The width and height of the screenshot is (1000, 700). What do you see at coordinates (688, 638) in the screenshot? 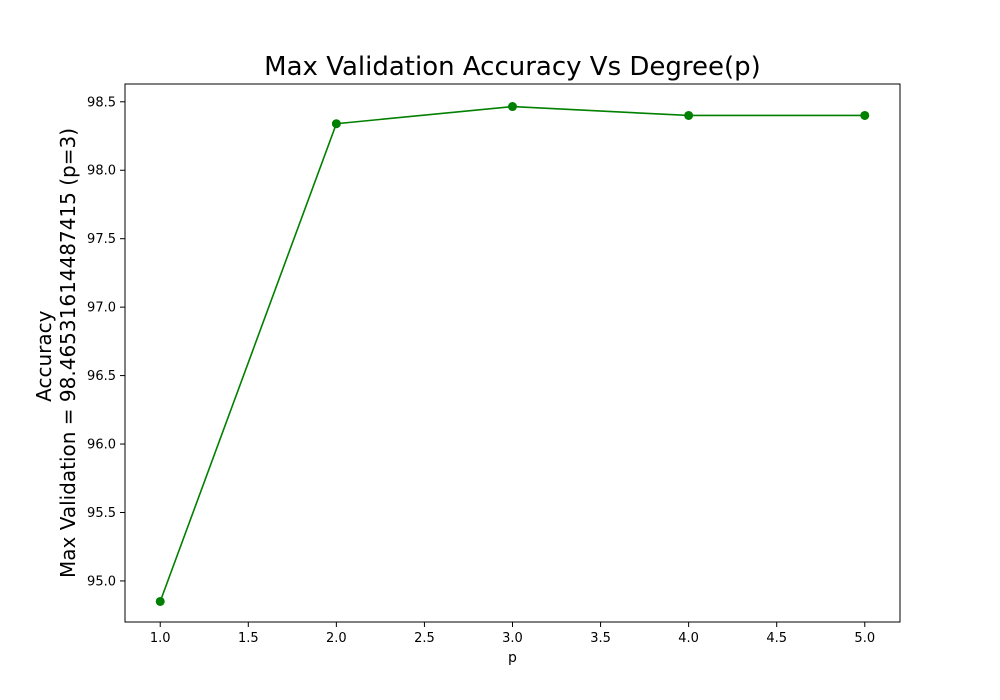
I see `x-tick-label: 4.0` at bounding box center [688, 638].